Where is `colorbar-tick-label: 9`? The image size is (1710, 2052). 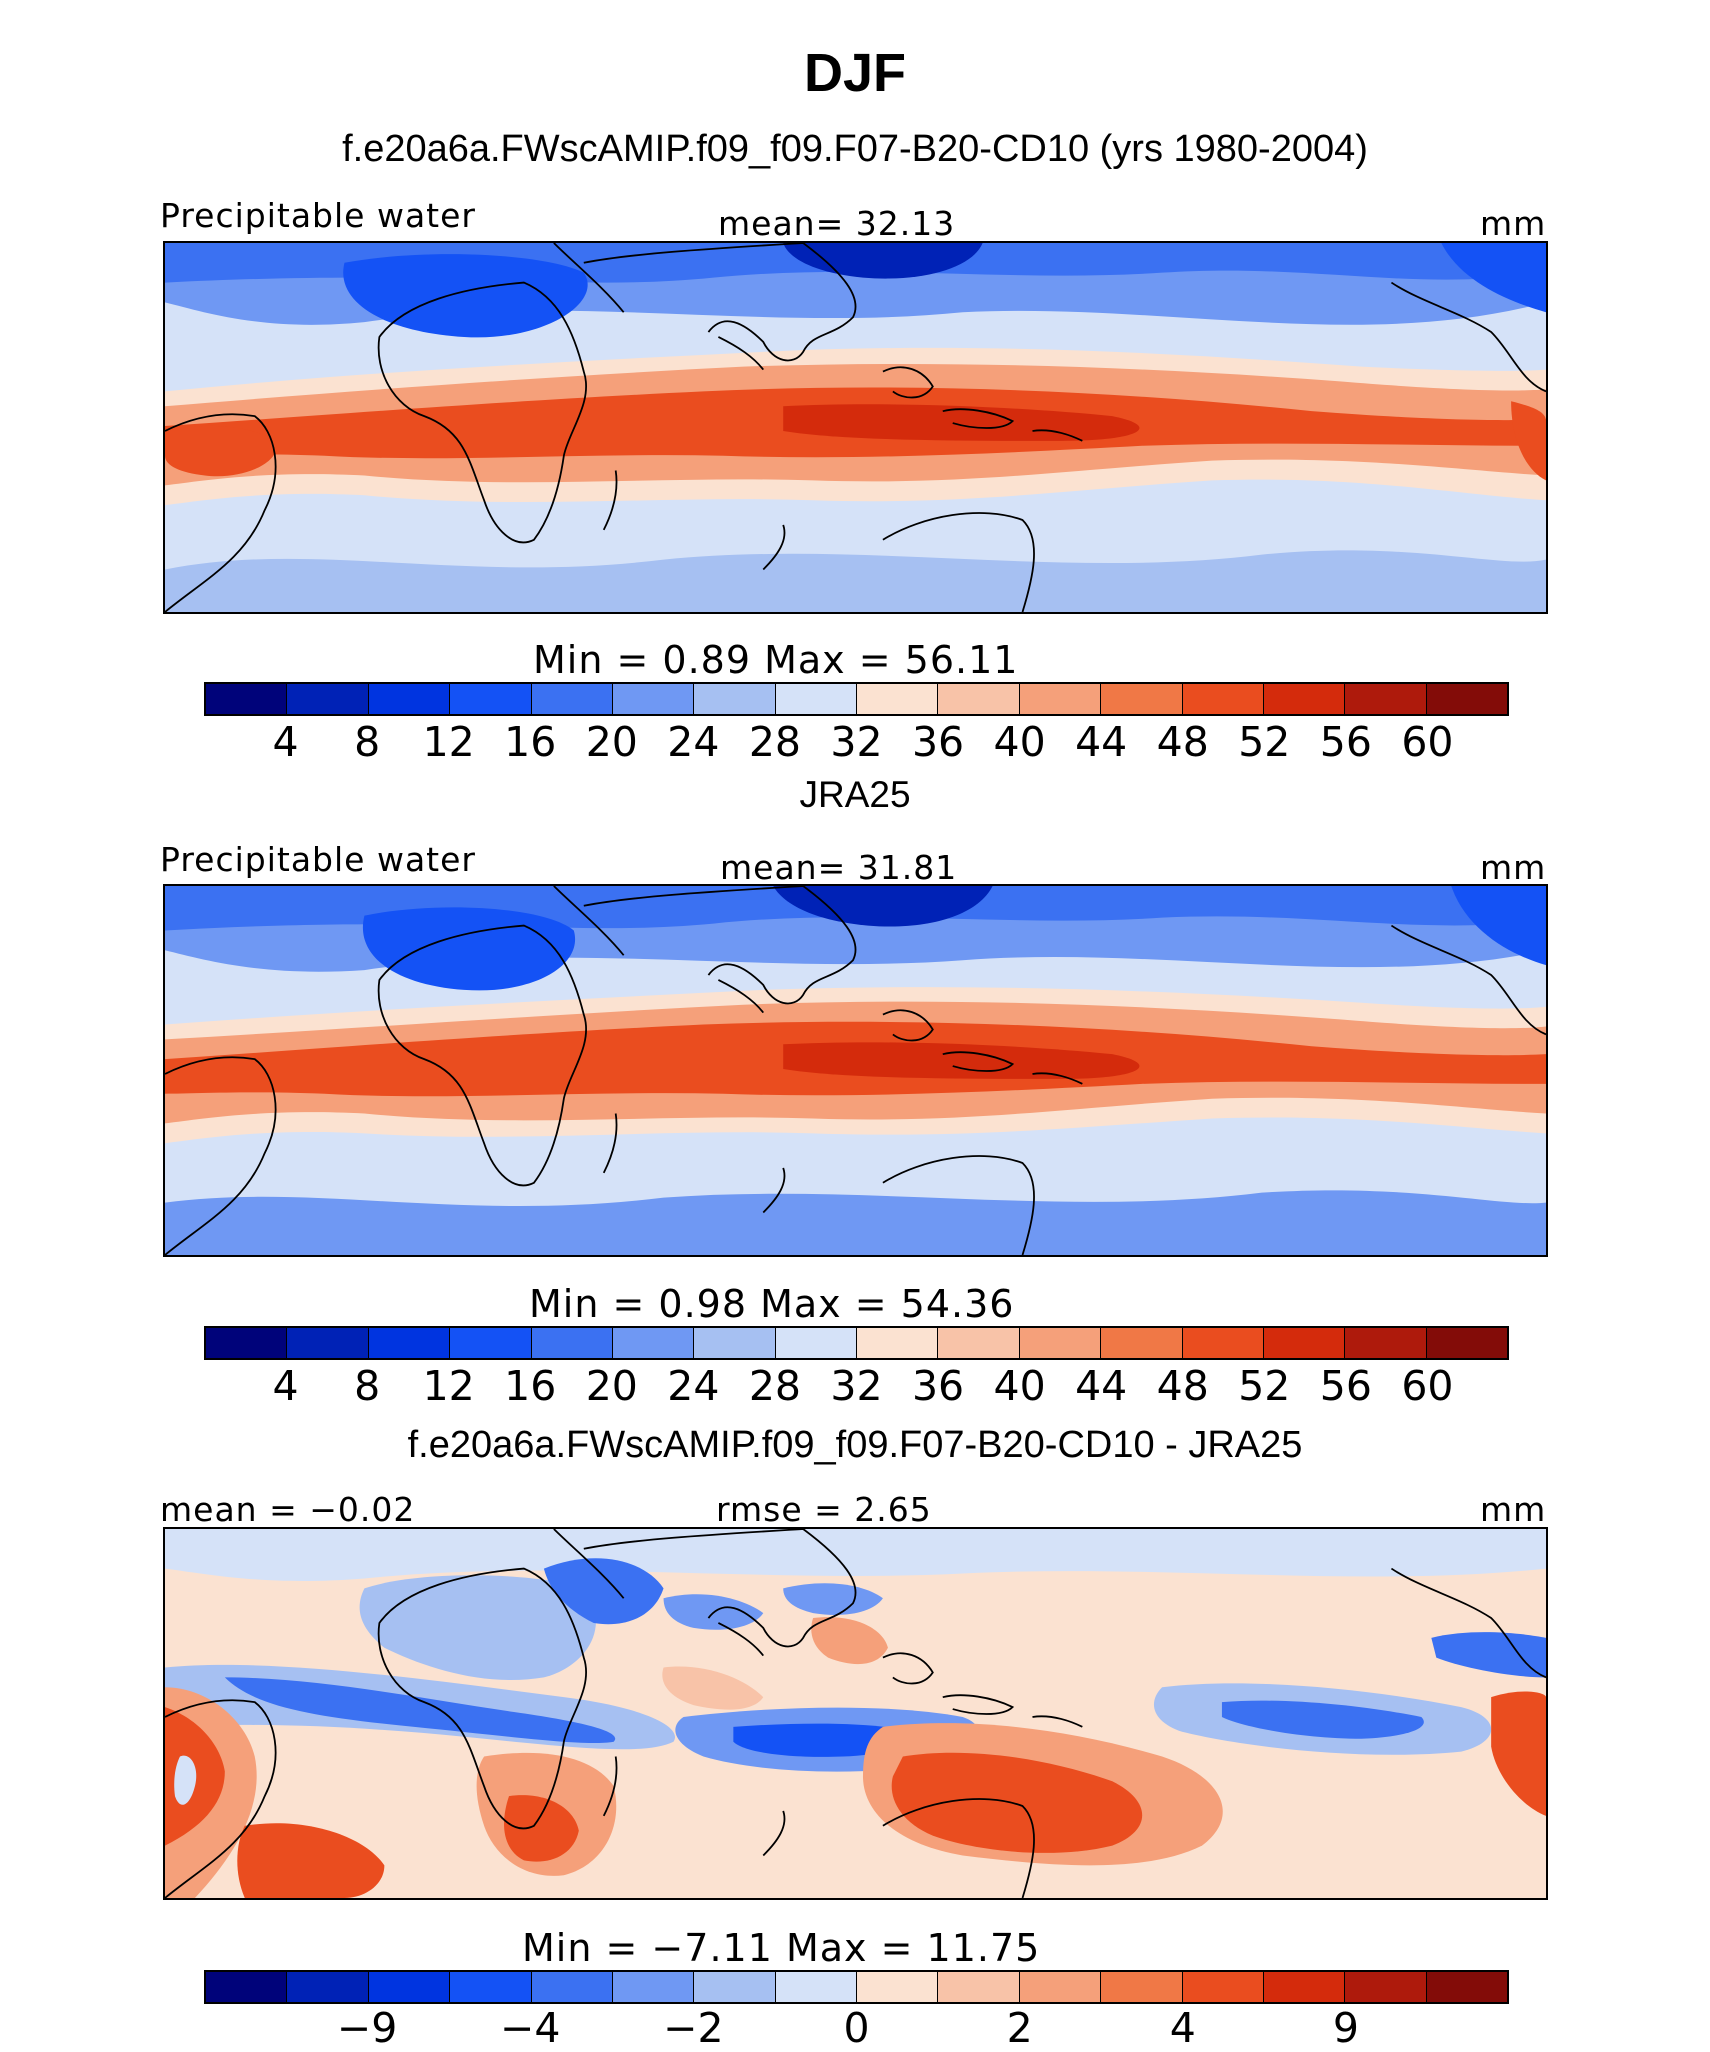 colorbar-tick-label: 9 is located at coordinates (1345, 2028).